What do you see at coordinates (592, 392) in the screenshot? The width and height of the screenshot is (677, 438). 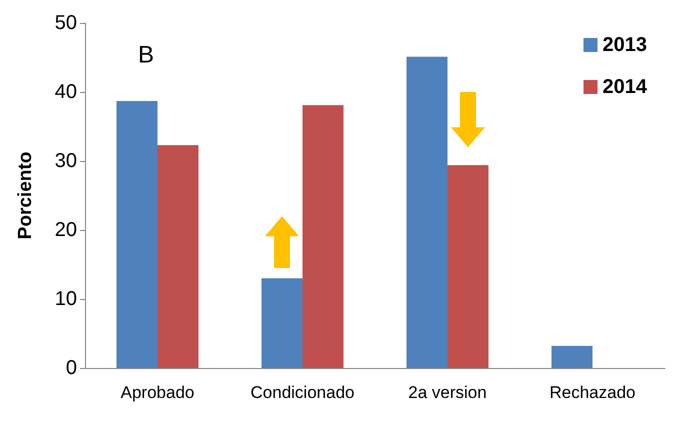 I see `x-tick-label: Rechazado` at bounding box center [592, 392].